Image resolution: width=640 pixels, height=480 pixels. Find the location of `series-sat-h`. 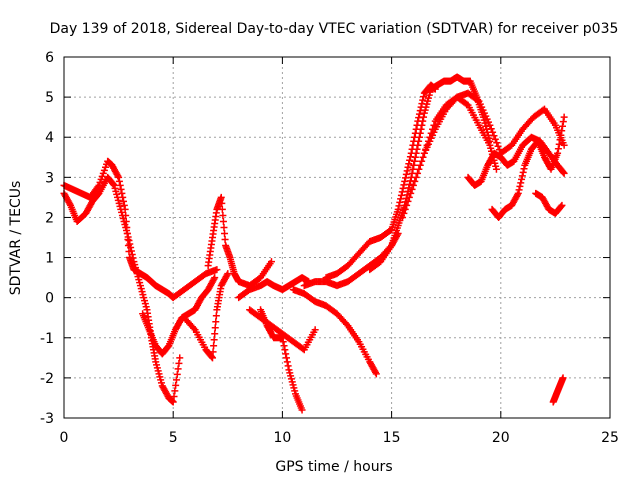

series-sat-h is located at coordinates (282, 330).